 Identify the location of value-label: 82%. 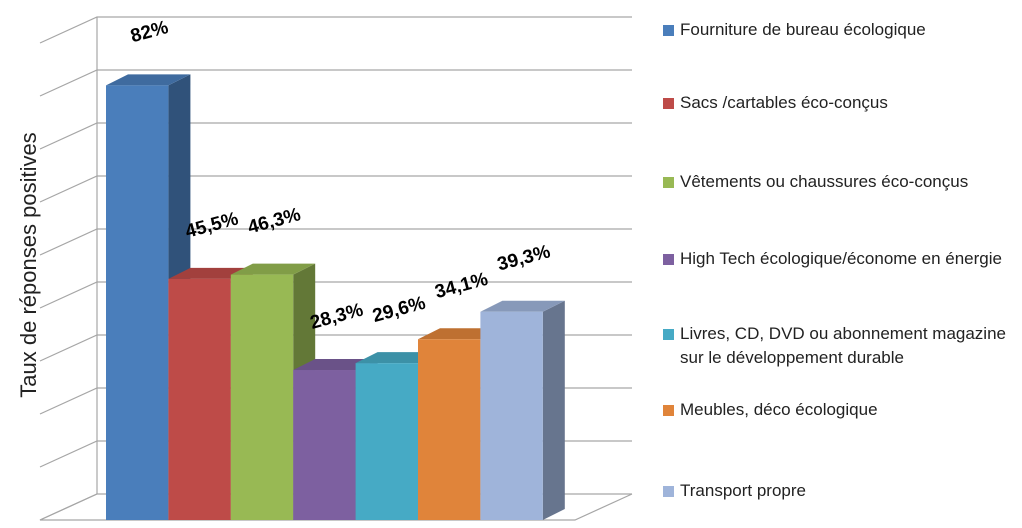
(149, 32).